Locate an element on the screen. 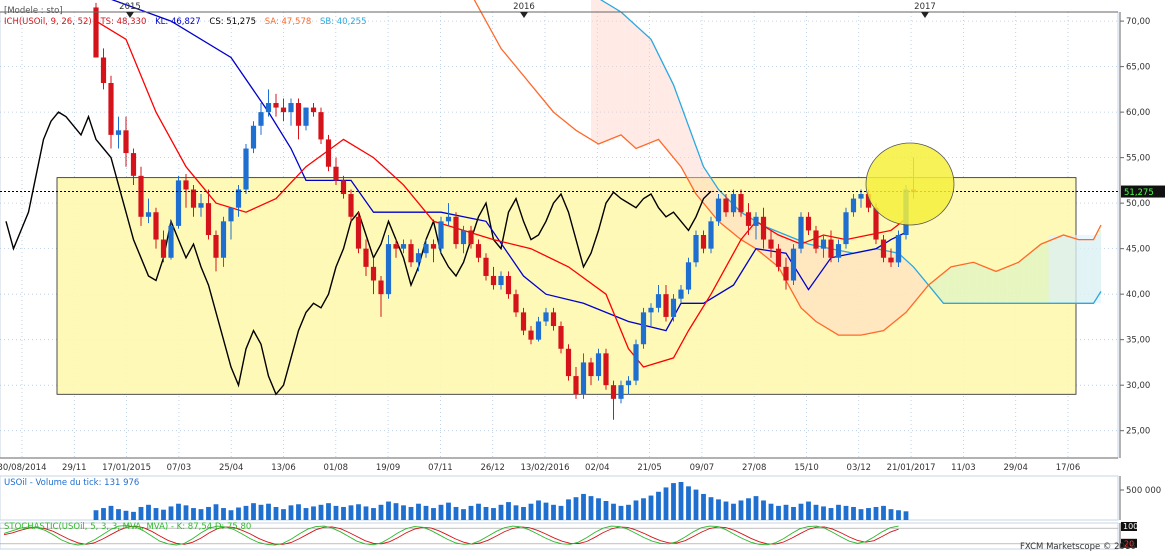  model-label: [Modele : sto] is located at coordinates (33, 11).